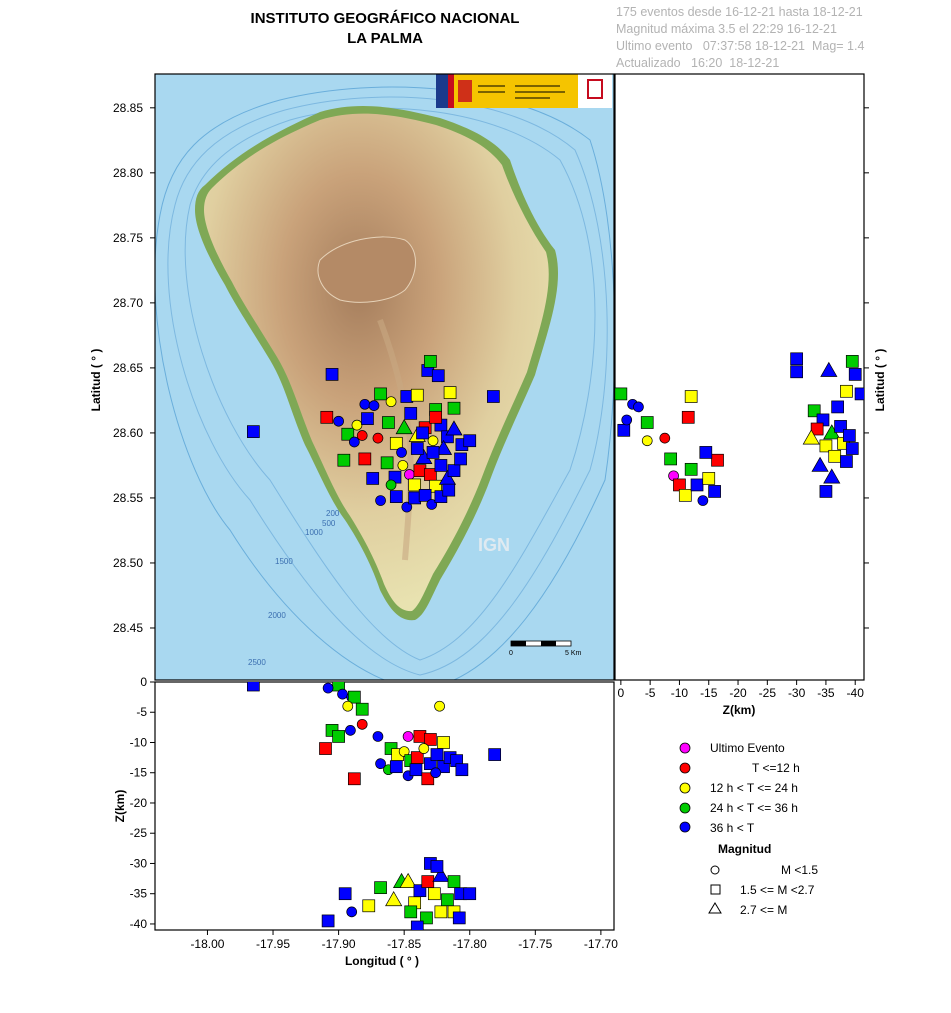 The height and width of the screenshot is (1013, 951). Describe the element at coordinates (601, 944) in the screenshot. I see `longitude-tick-label: -17.70` at that location.